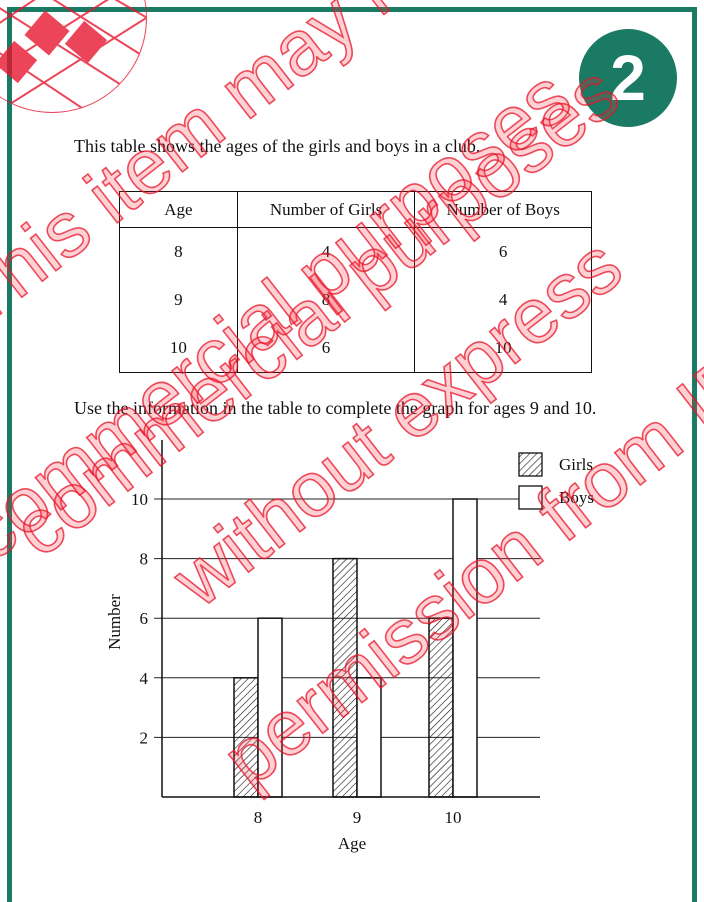  Describe the element at coordinates (178, 209) in the screenshot. I see `table-header-age: Age` at that location.